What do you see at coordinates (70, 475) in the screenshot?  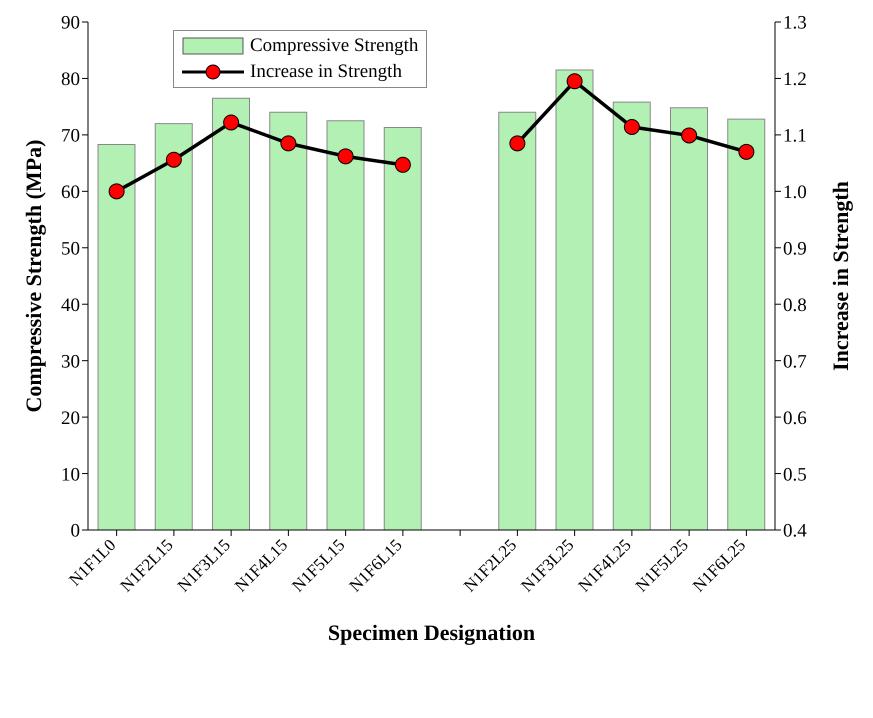 I see `y-tick-label: 10` at bounding box center [70, 475].